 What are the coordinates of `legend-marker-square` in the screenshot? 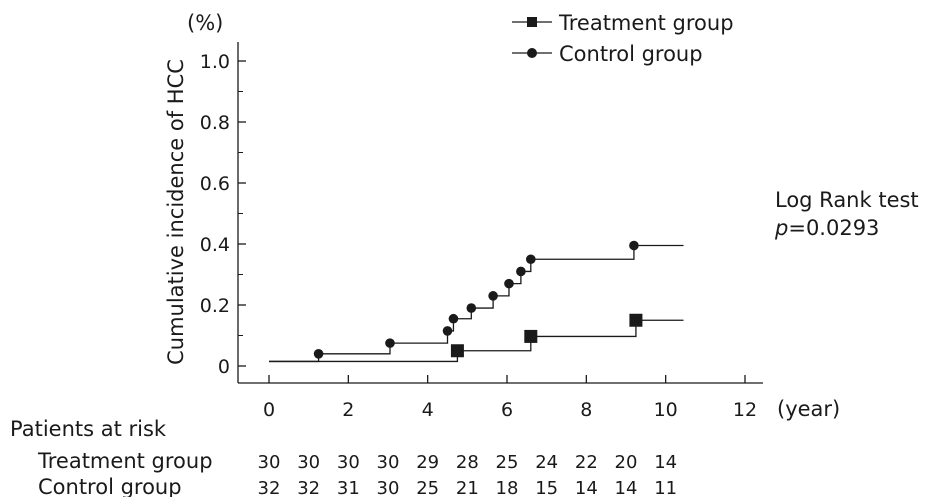 It's located at (532, 22).